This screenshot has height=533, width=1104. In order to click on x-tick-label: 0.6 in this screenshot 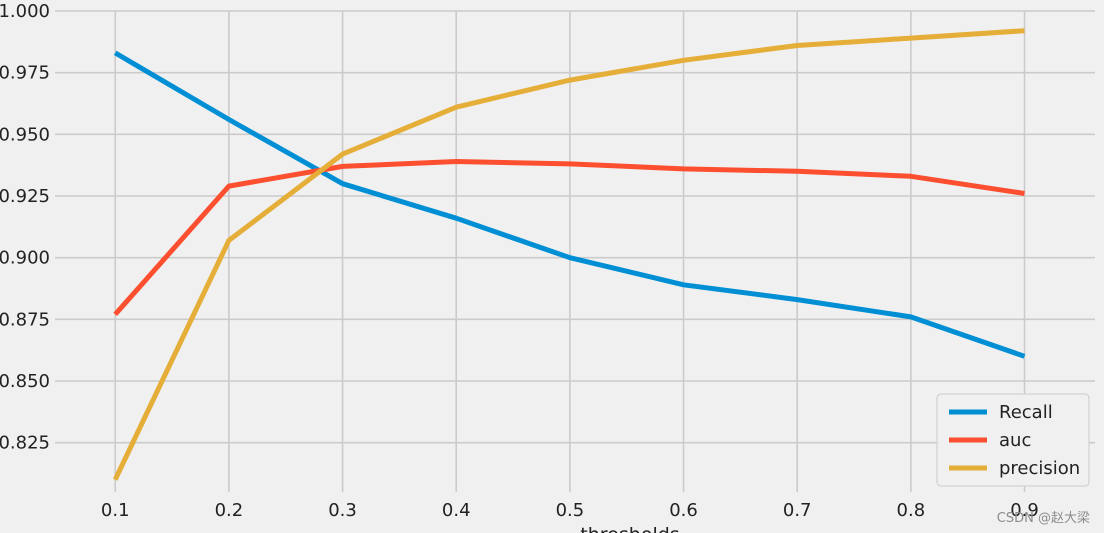, I will do `click(683, 510)`.